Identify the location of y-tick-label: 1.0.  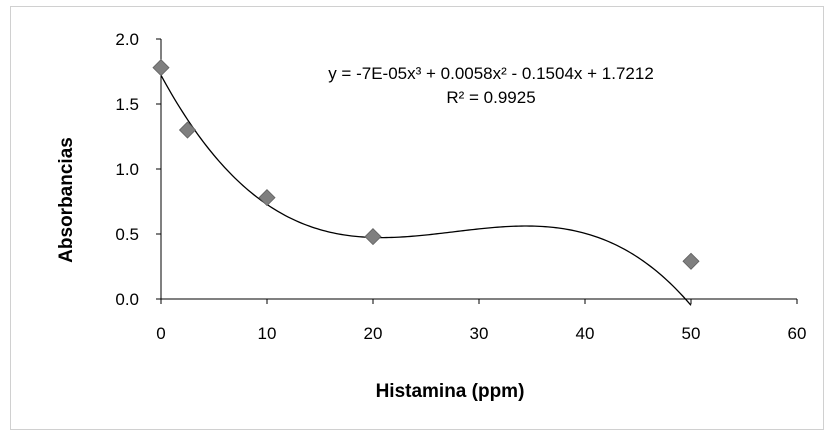
(127, 169).